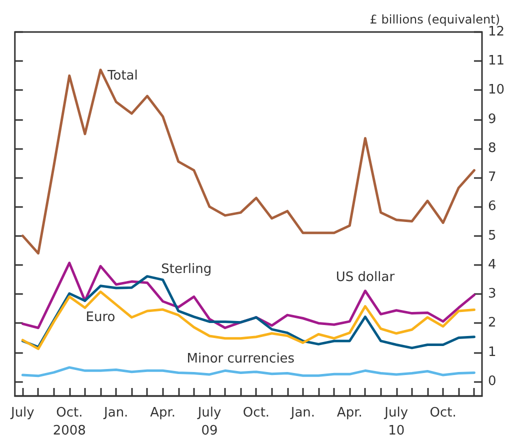  What do you see at coordinates (396, 422) in the screenshot?
I see `x-tick-label: July 10` at bounding box center [396, 422].